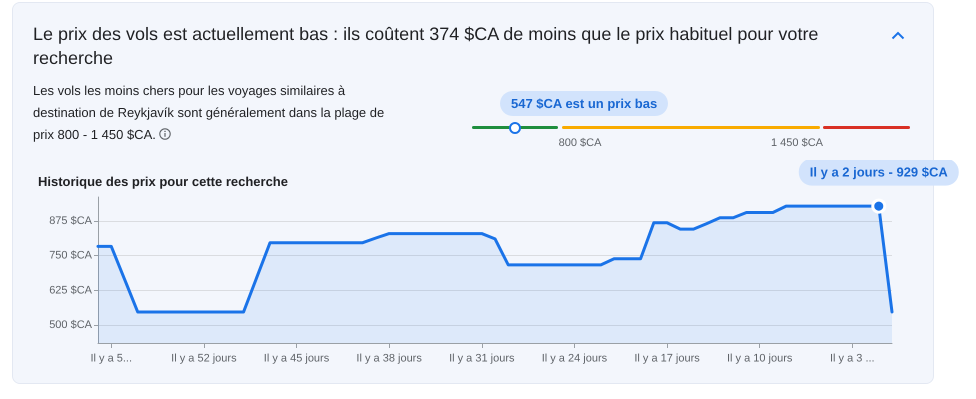 Image resolution: width=976 pixels, height=399 pixels. I want to click on text: Les vols les moins chers pour les voyages similaires à destination de Reykjavík sont généralement dans la plage de prix 800 - 1 450 $CA., so click(208, 112).